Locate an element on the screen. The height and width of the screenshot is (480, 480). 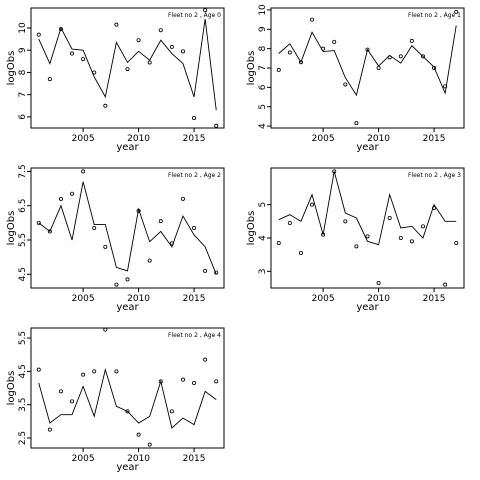
y-tick-label: 5 is located at coordinates (263, 107).